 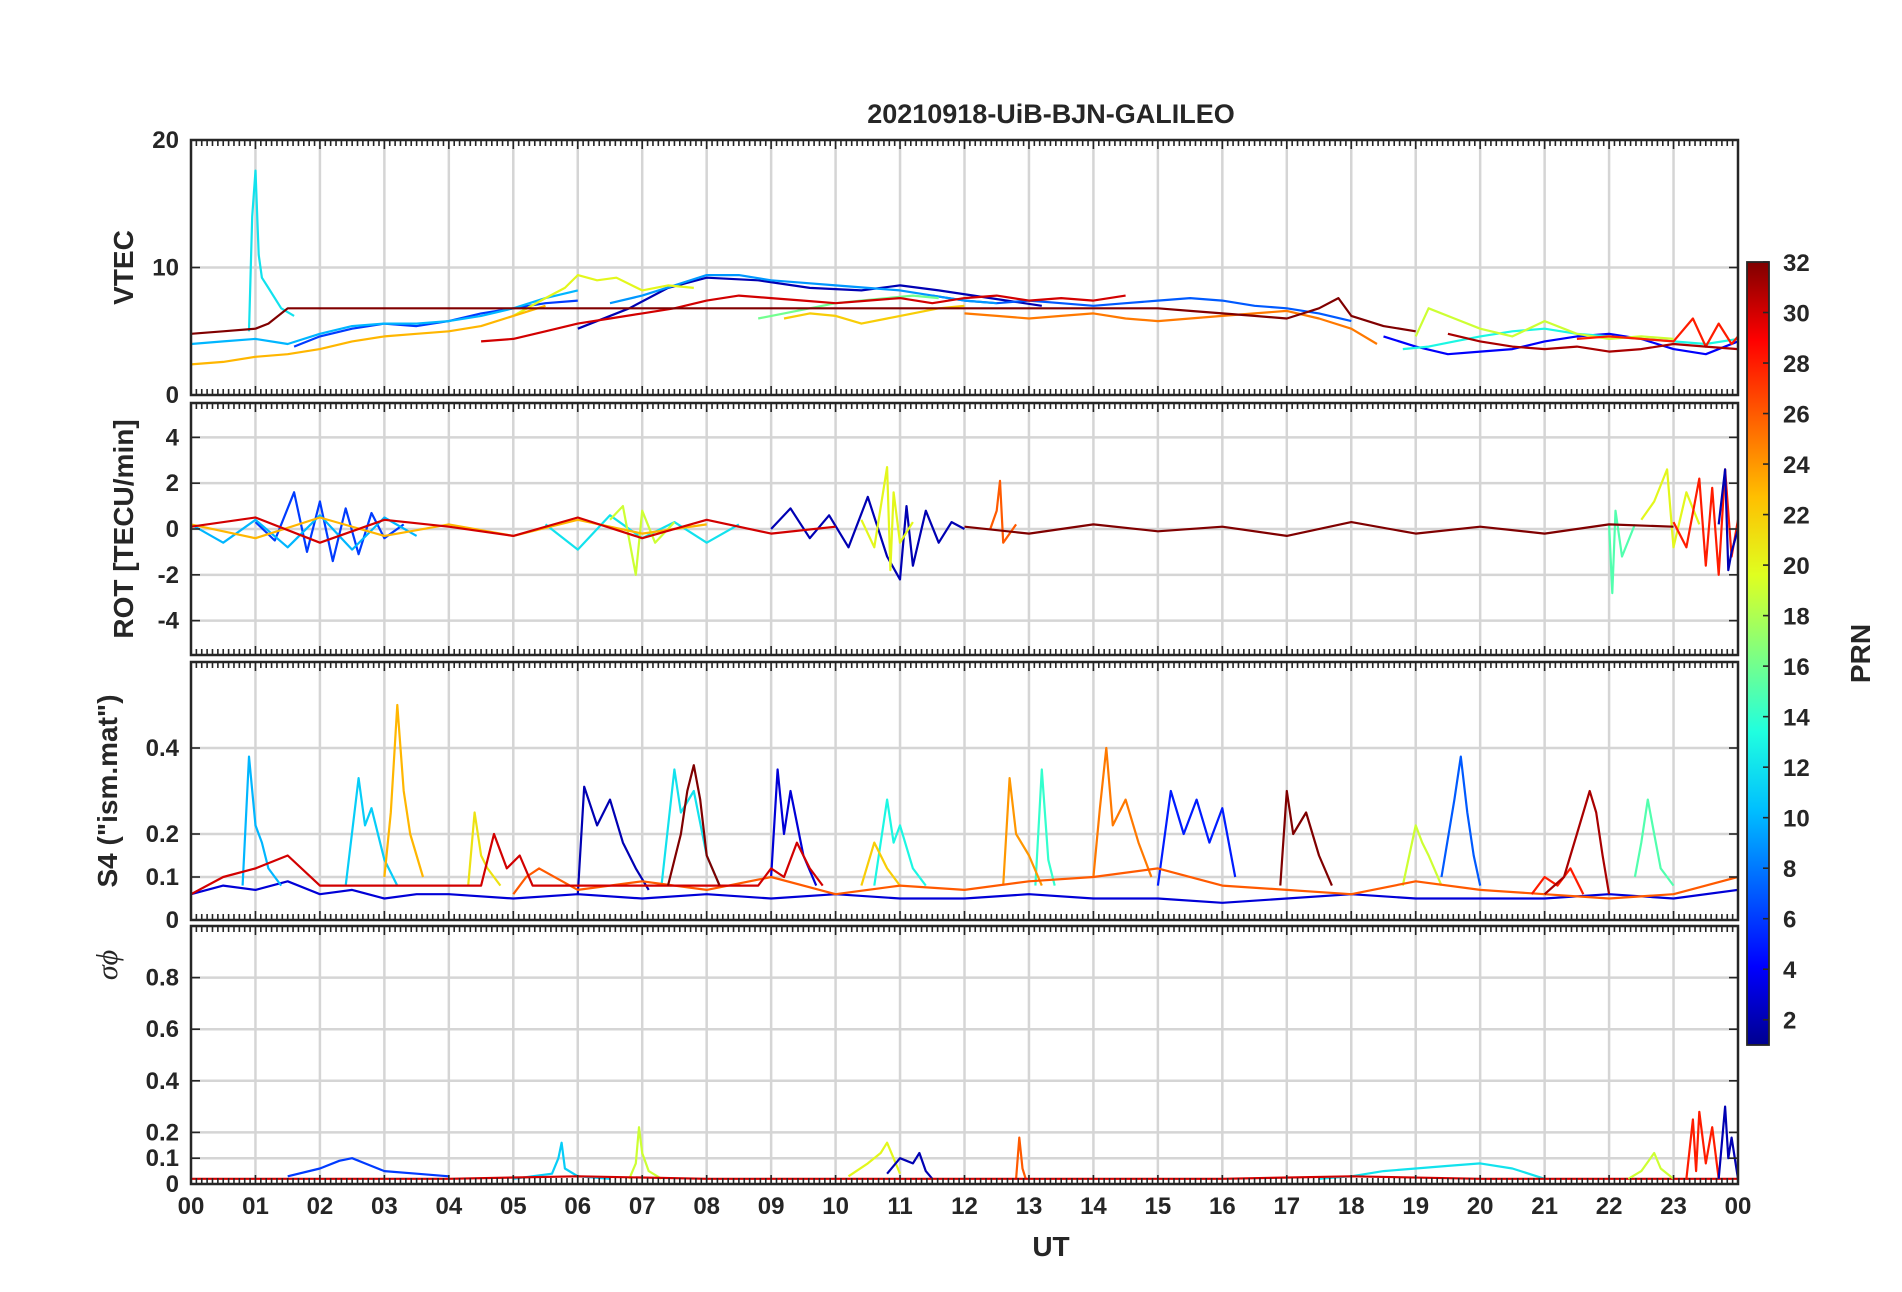 What do you see at coordinates (165, 140) in the screenshot?
I see `y-tick-label: 20` at bounding box center [165, 140].